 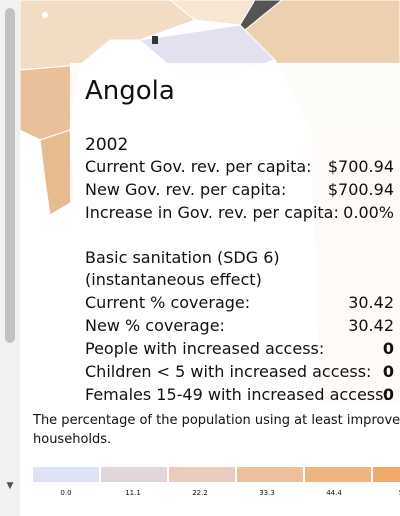 What do you see at coordinates (198, 166) in the screenshot?
I see `gov-row-current-label: Current Gov. rev. per capita:` at bounding box center [198, 166].